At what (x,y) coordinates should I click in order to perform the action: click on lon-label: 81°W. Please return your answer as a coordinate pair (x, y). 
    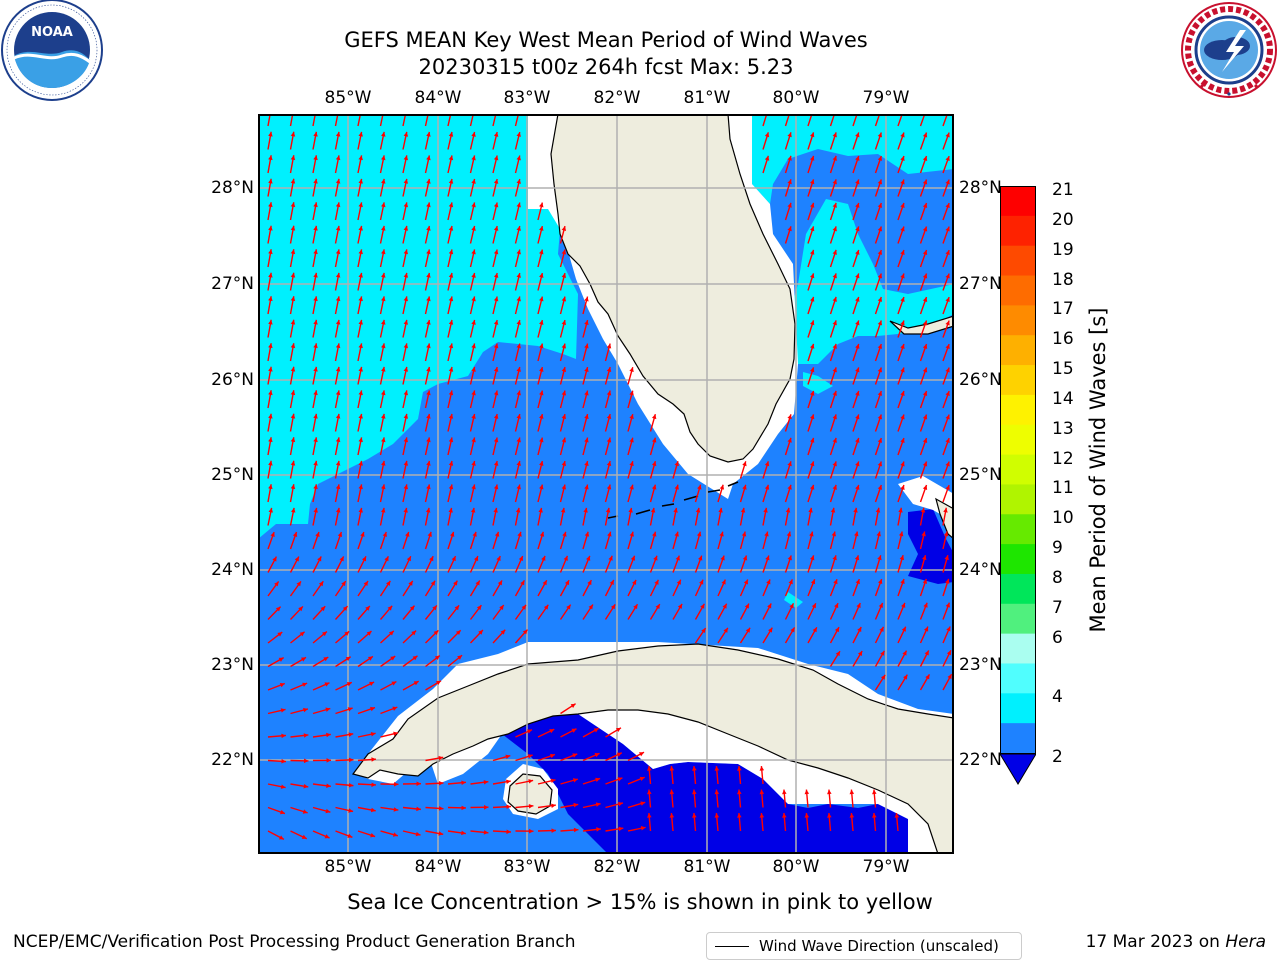
    Looking at the image, I should click on (707, 867).